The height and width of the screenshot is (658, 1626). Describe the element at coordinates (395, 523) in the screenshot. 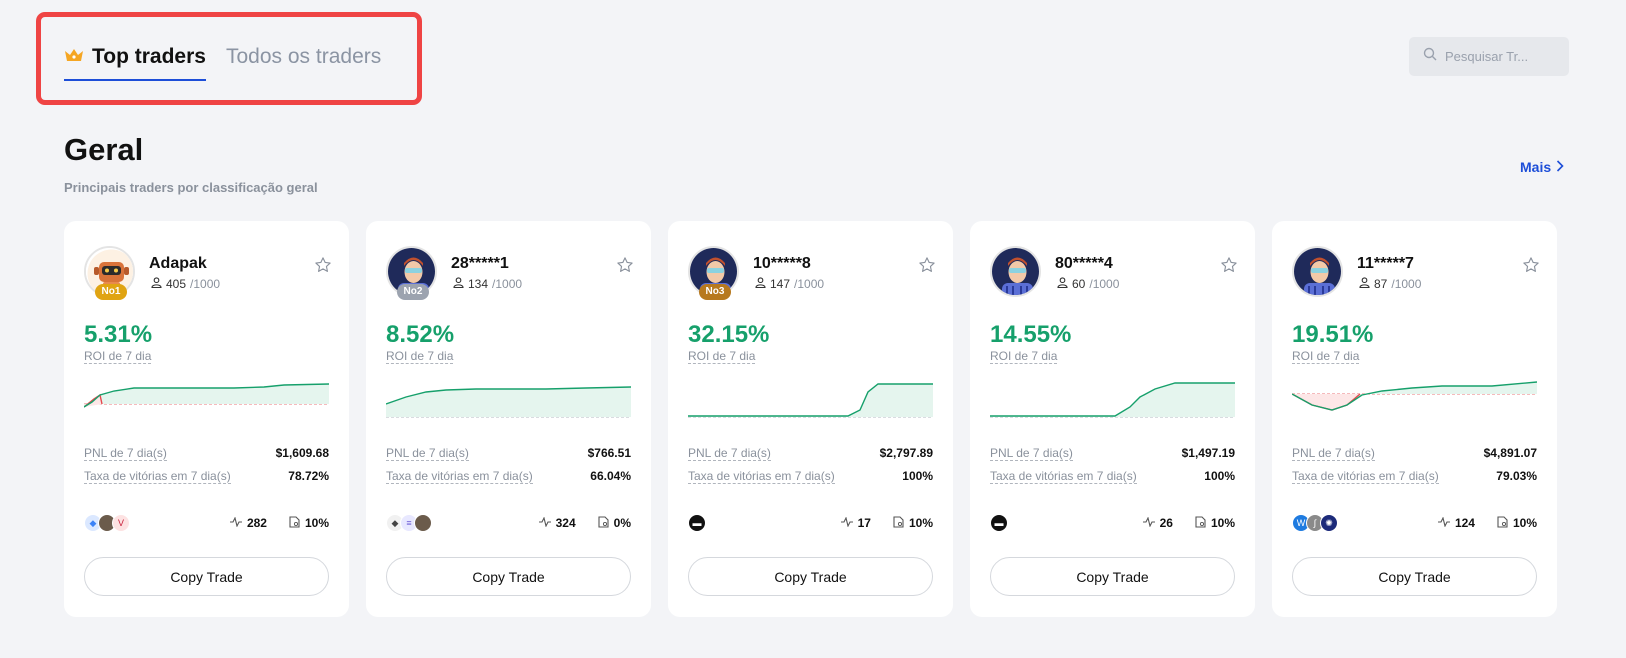

I see `coin-icon: ◆` at that location.